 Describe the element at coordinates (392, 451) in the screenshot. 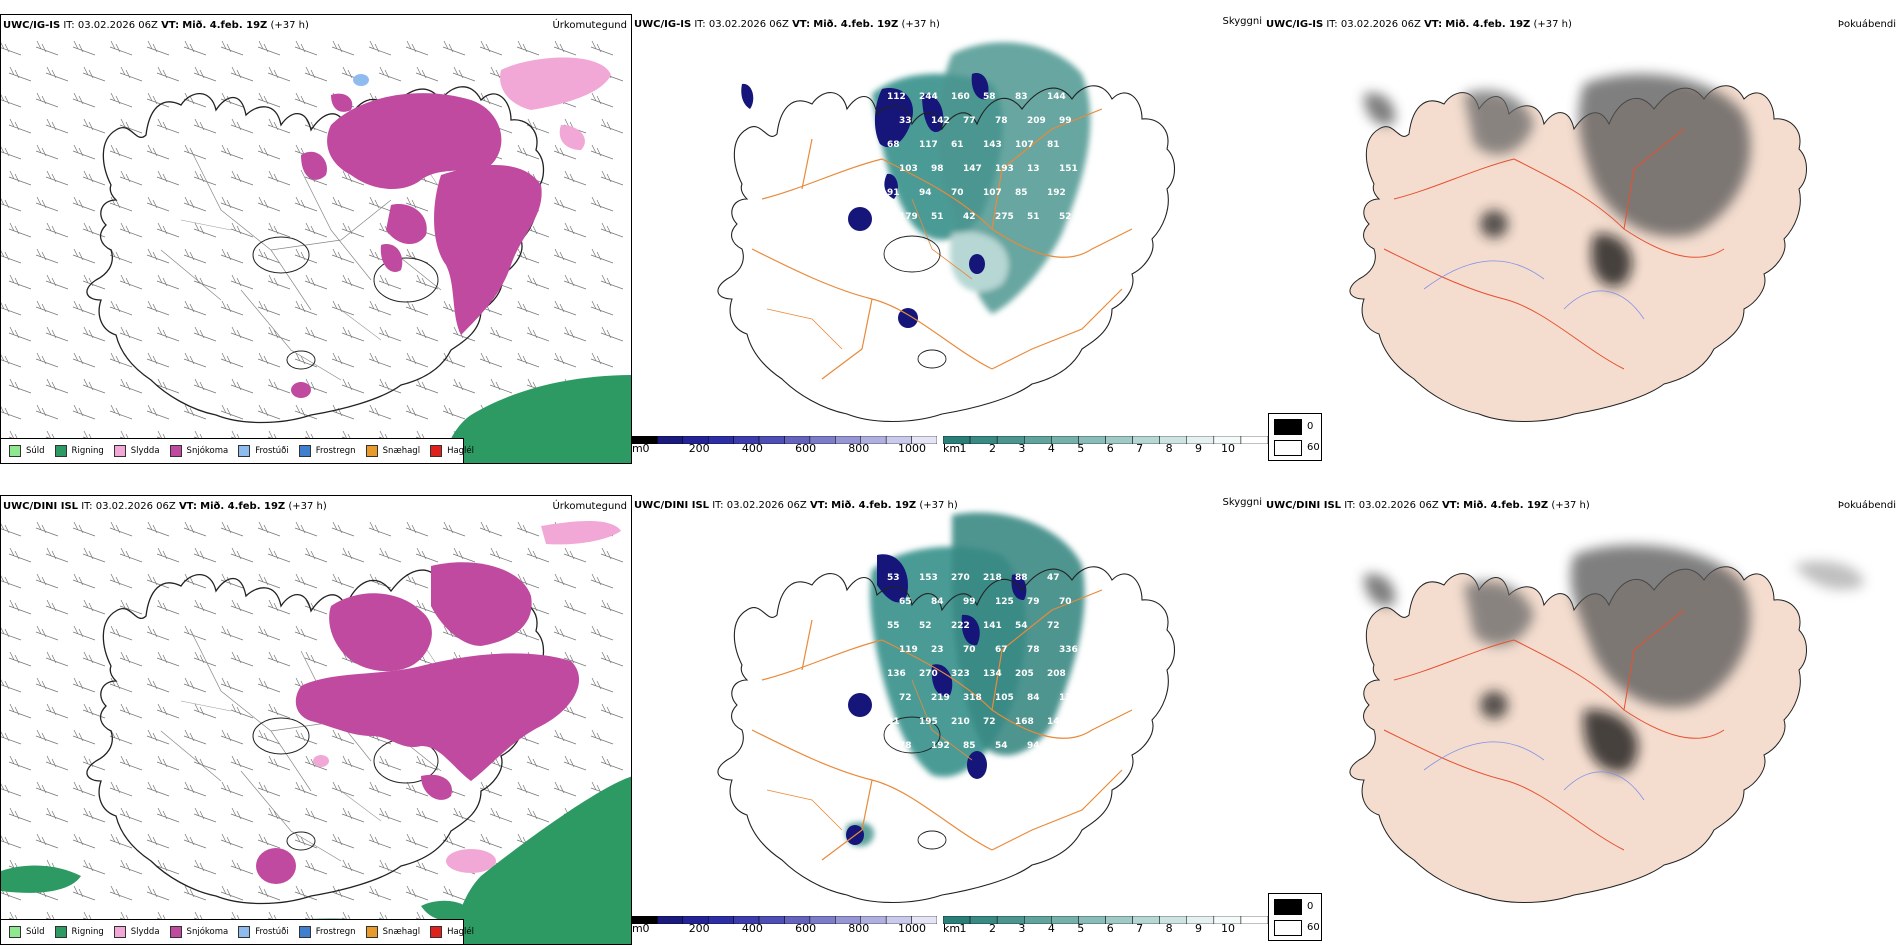

I see `legend-item: Snæhagl` at that location.